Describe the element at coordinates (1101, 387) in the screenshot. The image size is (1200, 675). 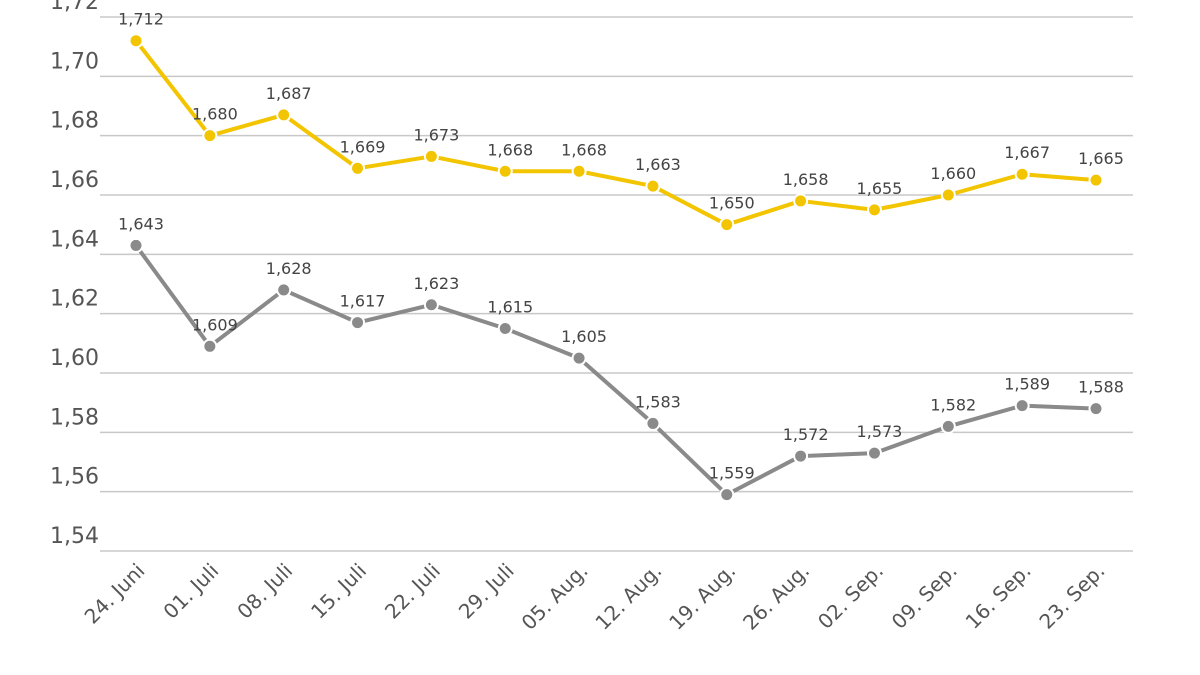
I see `data-label-gray: 1,588` at that location.